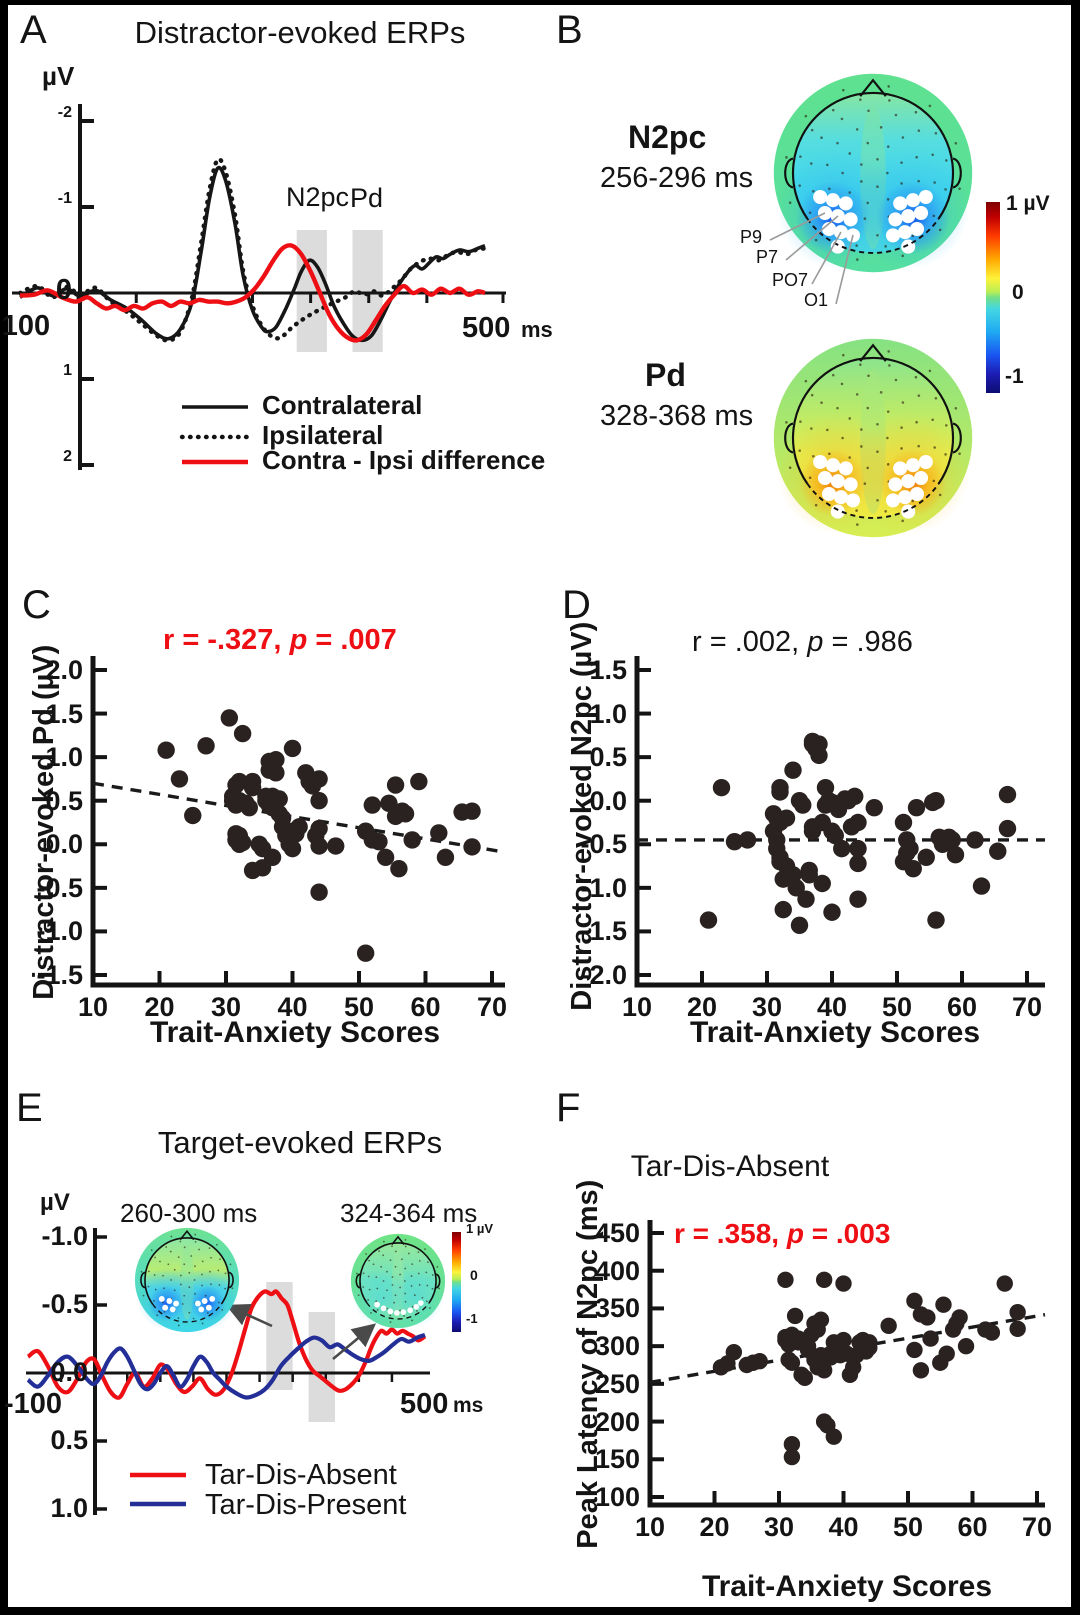 This screenshot has height=1615, width=1080. I want to click on panel-d-stats-pv: = .986, so click(868, 642).